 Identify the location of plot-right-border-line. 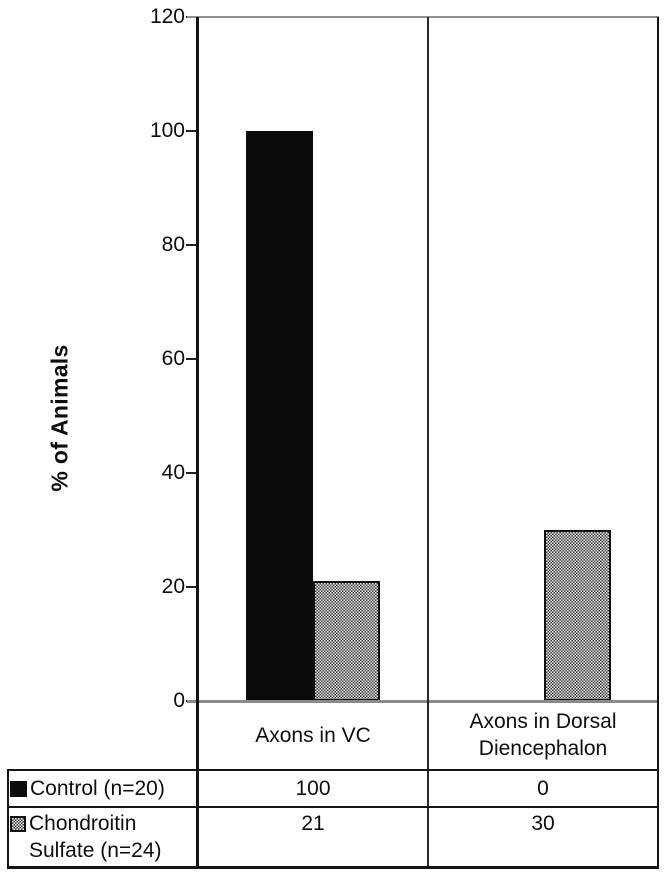
(658, 442).